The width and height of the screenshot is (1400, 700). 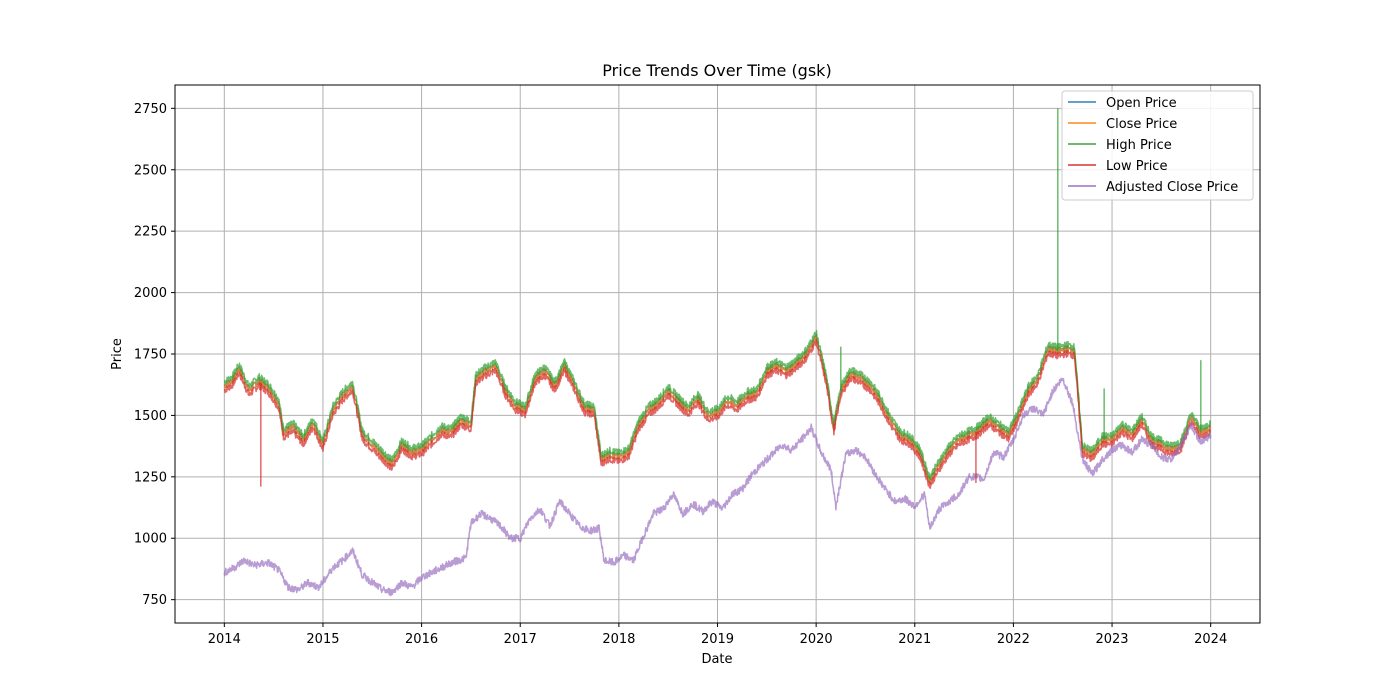 I want to click on legend-label-close: Close Price, so click(x=1141, y=124).